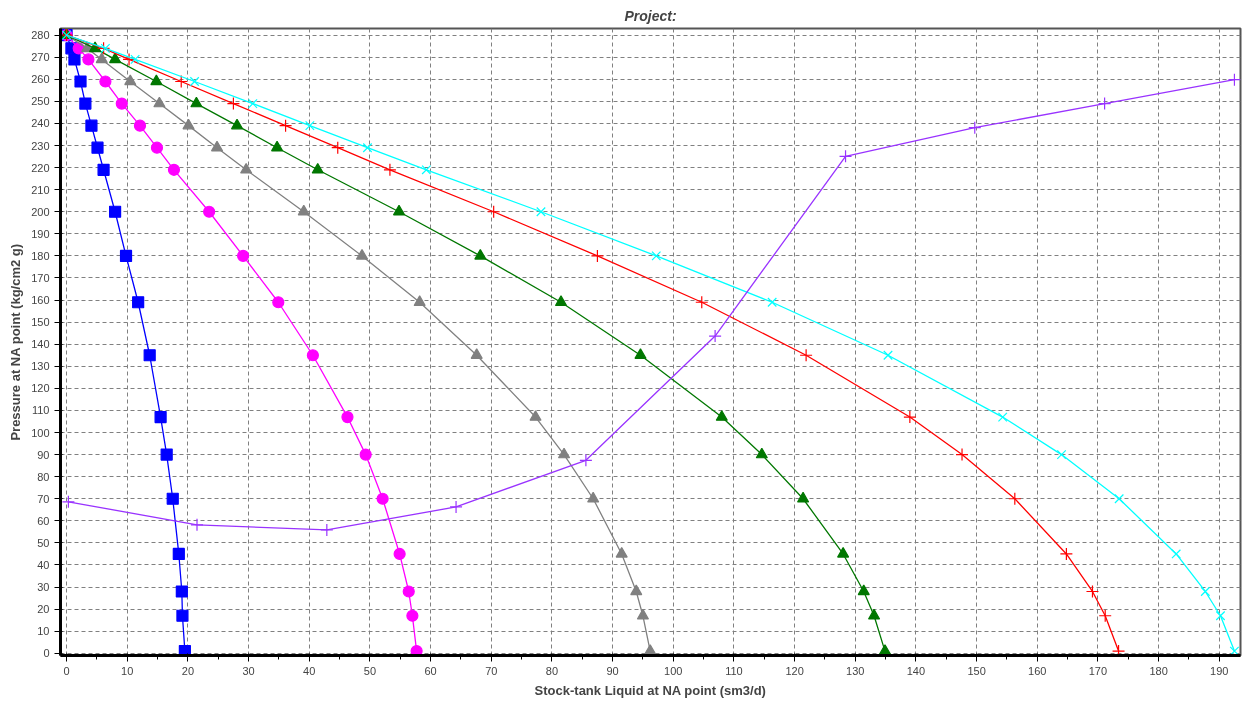 This screenshot has width=1257, height=706. I want to click on y-tick-label: 210, so click(40, 189).